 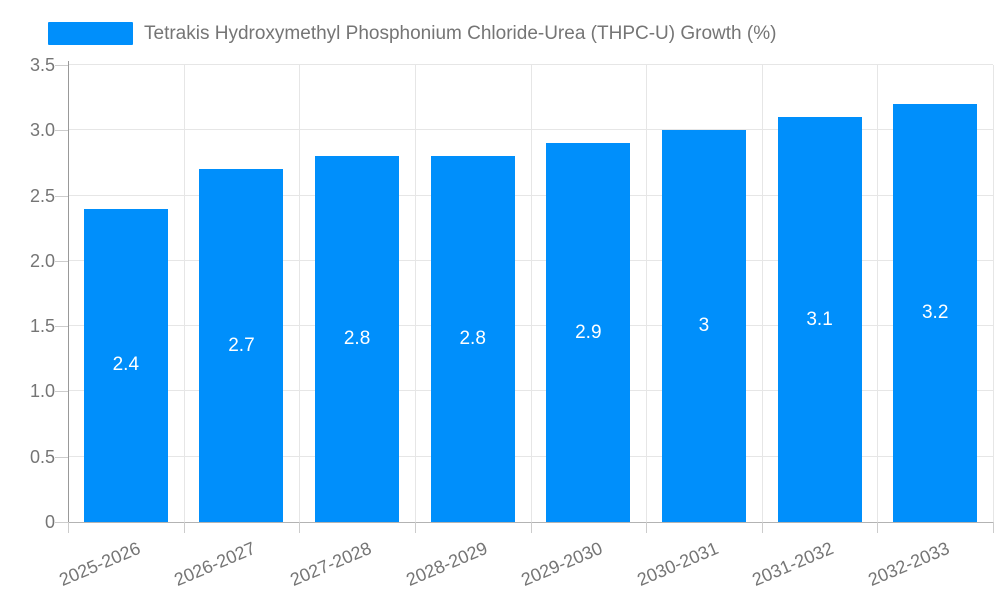 What do you see at coordinates (793, 563) in the screenshot?
I see `x-axis-label: 2031-2032` at bounding box center [793, 563].